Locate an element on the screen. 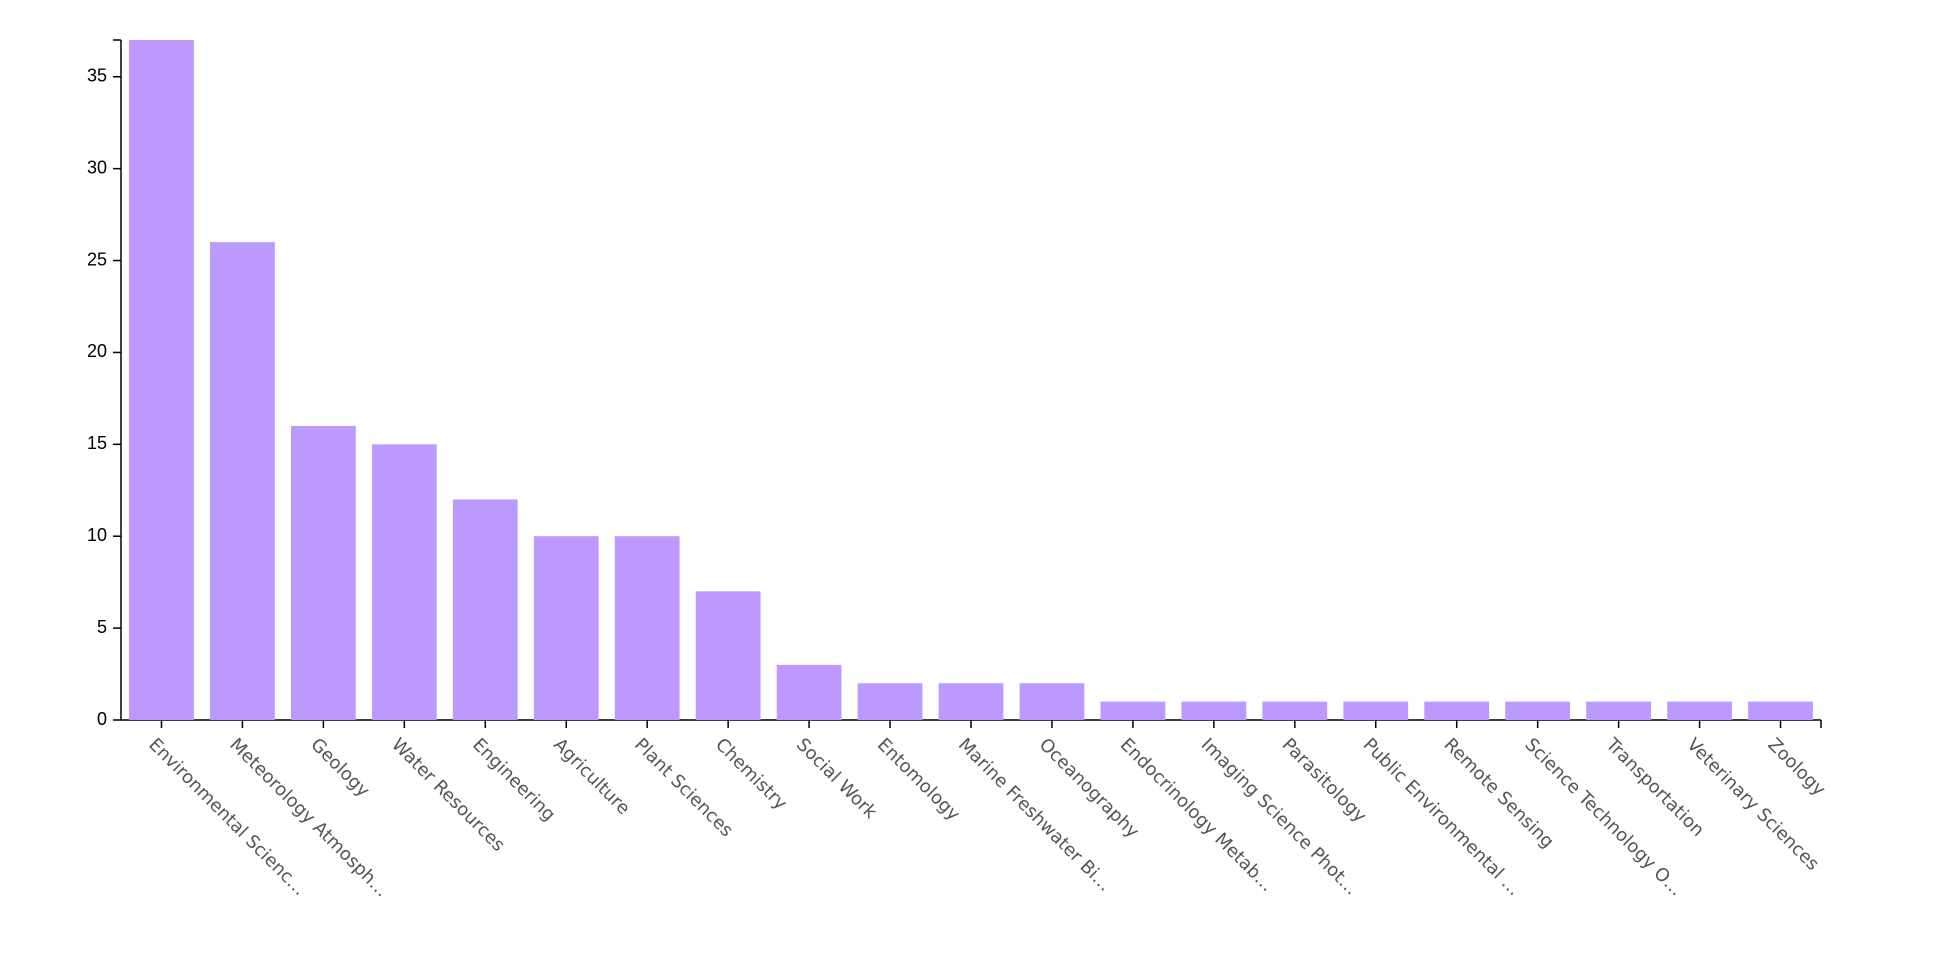  y-tick-label: 15 is located at coordinates (97, 443).